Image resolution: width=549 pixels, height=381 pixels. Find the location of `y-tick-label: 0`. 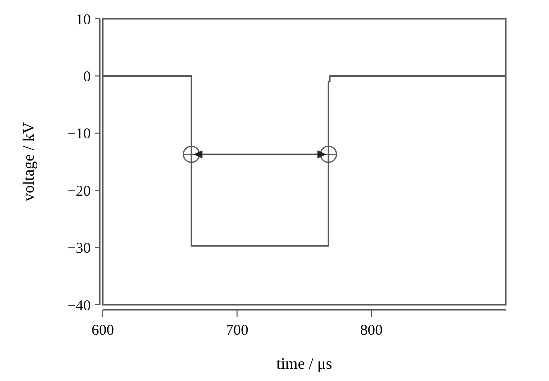

y-tick-label: 0 is located at coordinates (87, 77).